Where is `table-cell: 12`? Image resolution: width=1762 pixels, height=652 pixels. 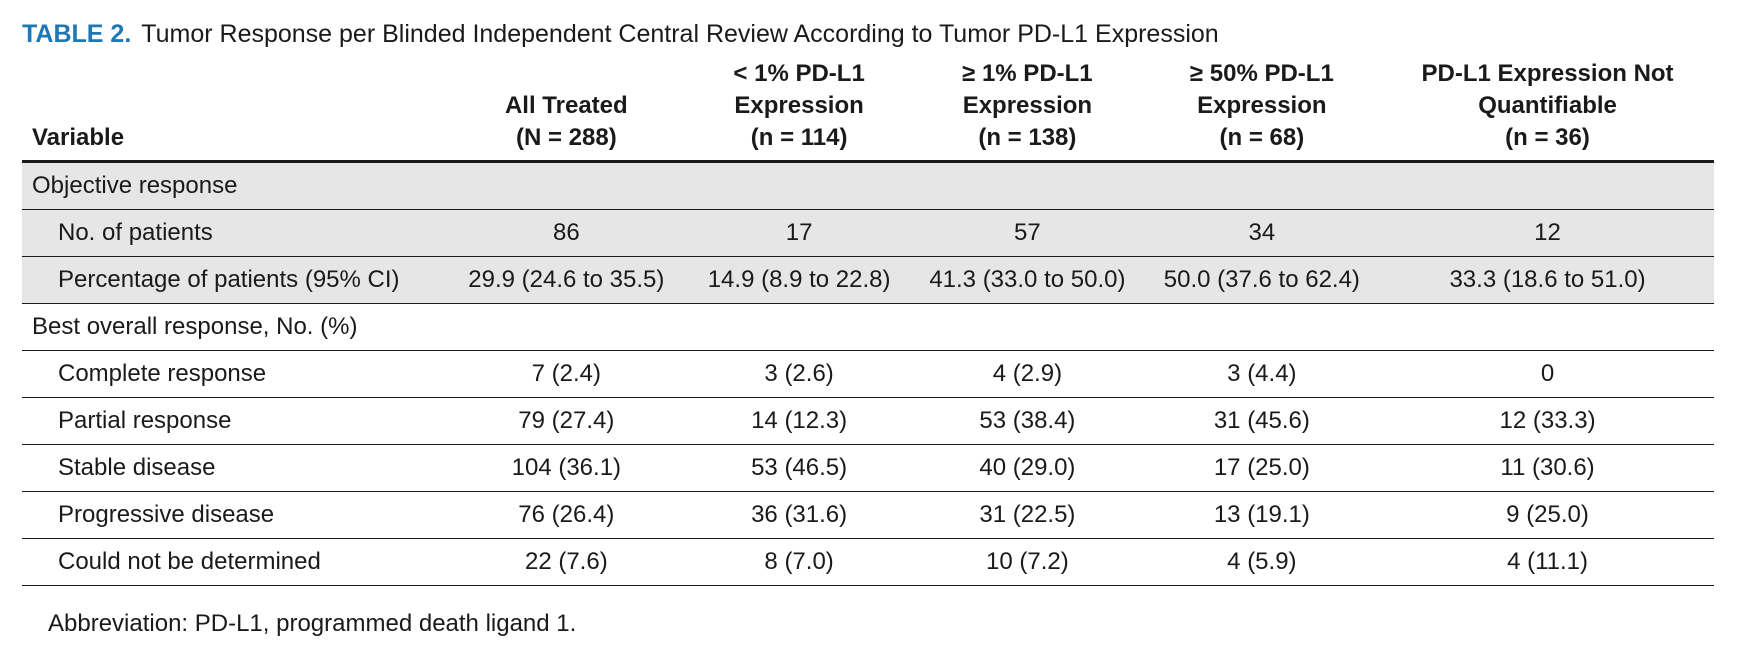
table-cell: 12 is located at coordinates (1547, 233).